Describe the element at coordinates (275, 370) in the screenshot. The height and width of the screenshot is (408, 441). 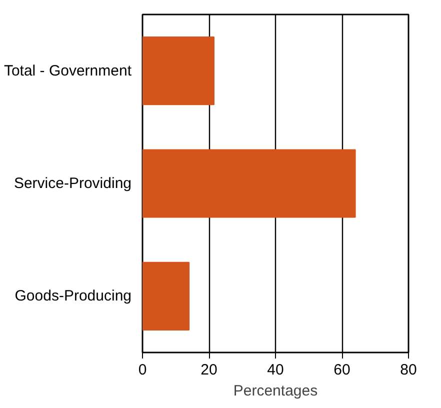
I see `x-tick-label: 40` at that location.